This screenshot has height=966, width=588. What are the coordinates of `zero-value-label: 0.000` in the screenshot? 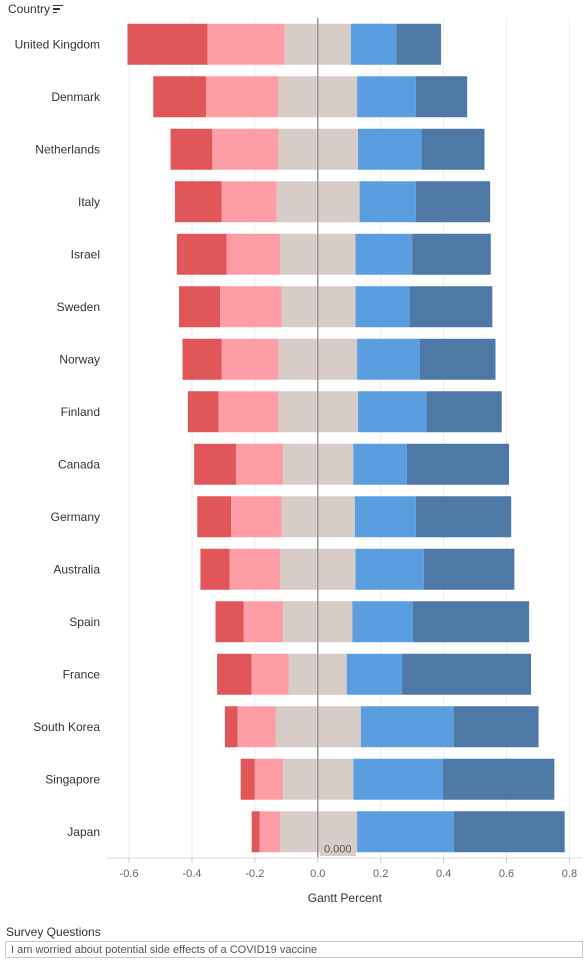 It's located at (338, 850).